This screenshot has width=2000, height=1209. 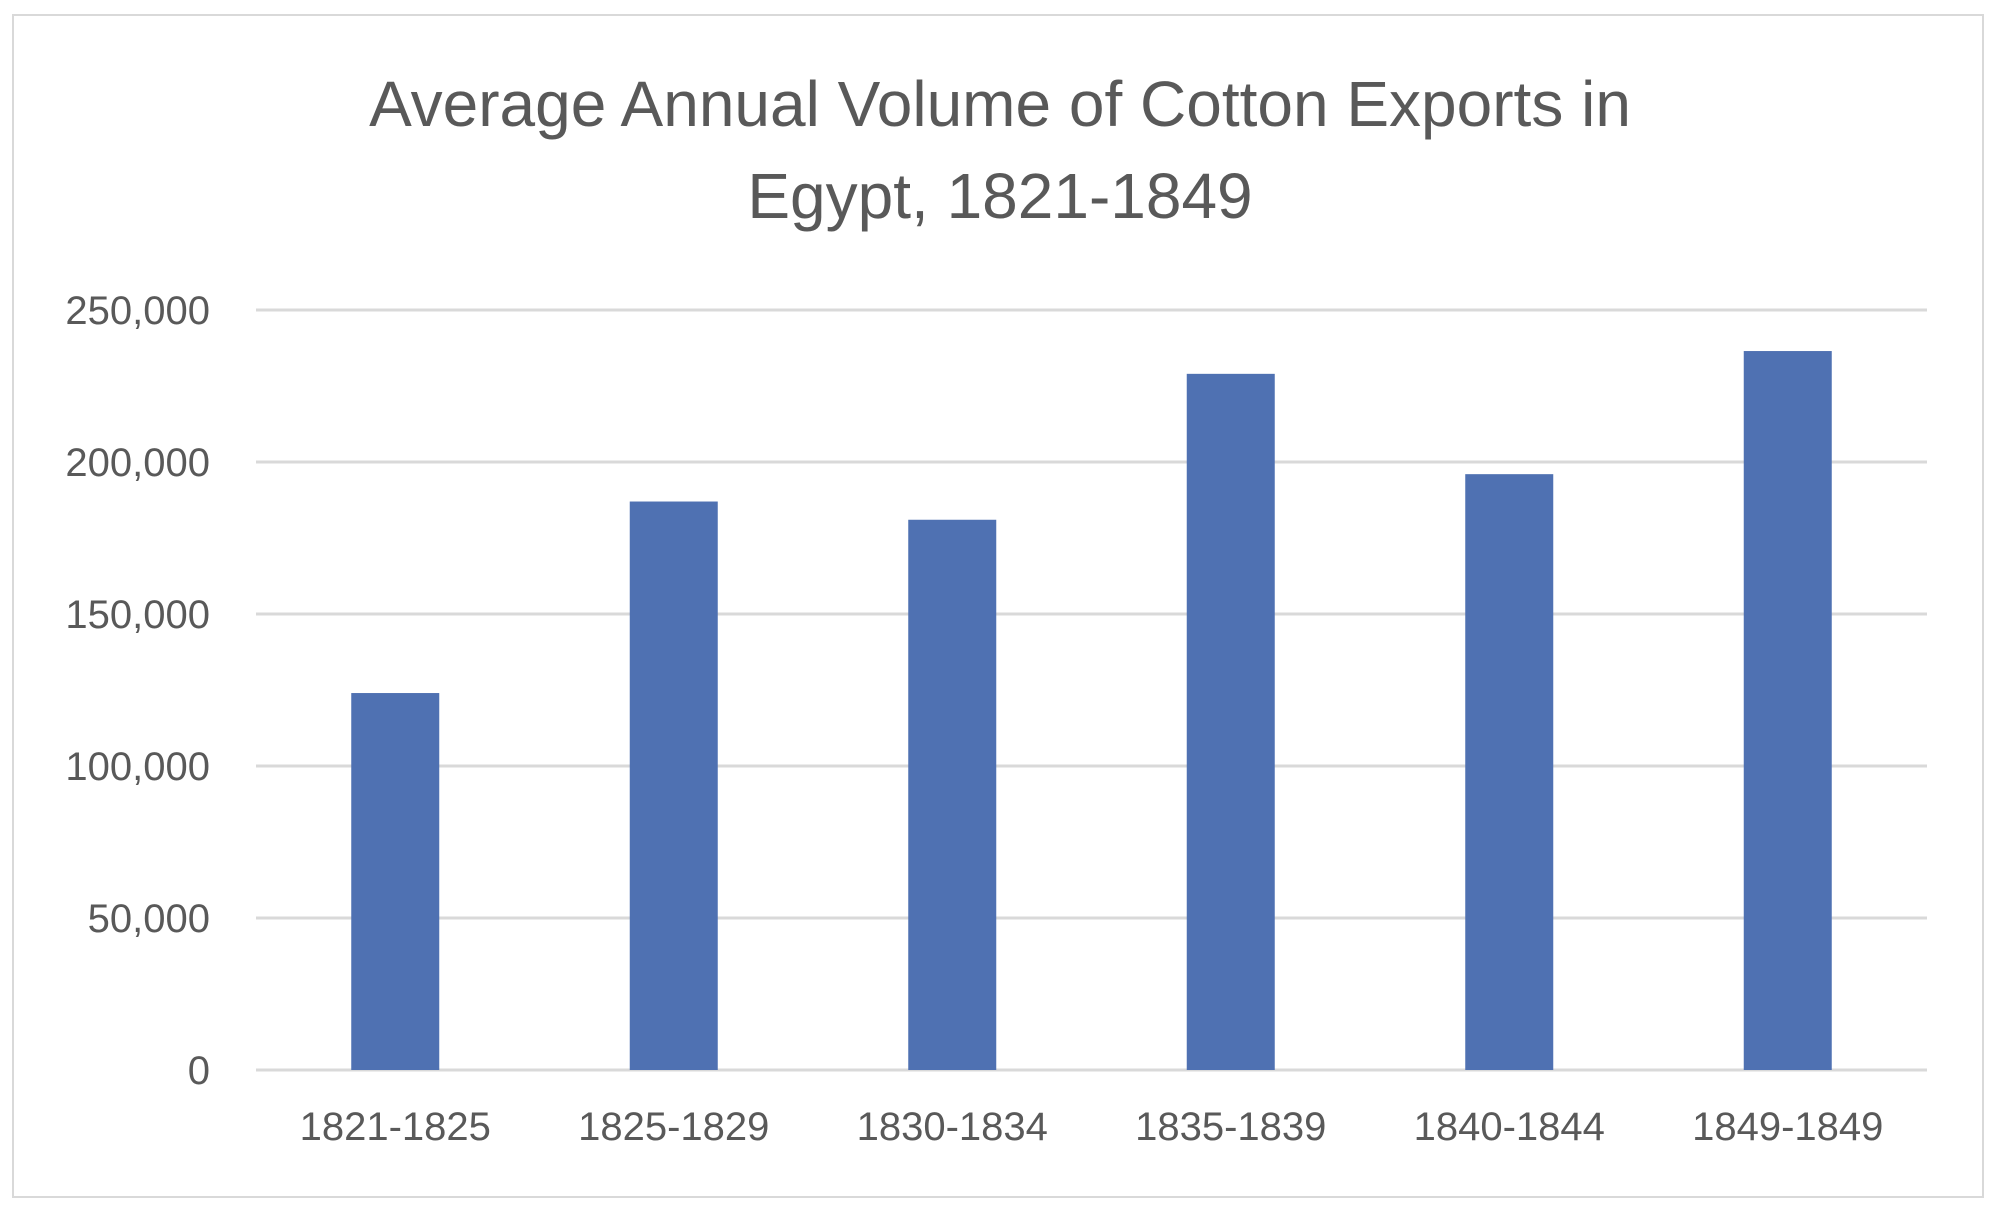 What do you see at coordinates (395, 1127) in the screenshot?
I see `x-tick-label: 1821-1825` at bounding box center [395, 1127].